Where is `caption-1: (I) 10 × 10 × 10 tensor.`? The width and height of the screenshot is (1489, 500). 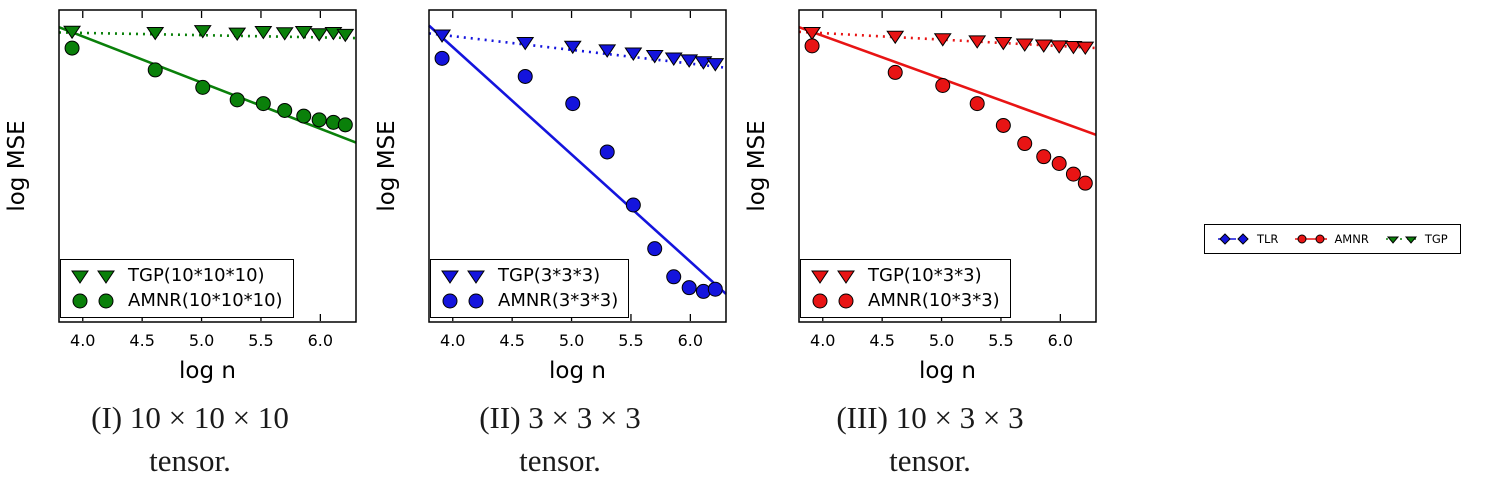 caption-1: (I) 10 × 10 × 10 tensor. is located at coordinates (190, 439).